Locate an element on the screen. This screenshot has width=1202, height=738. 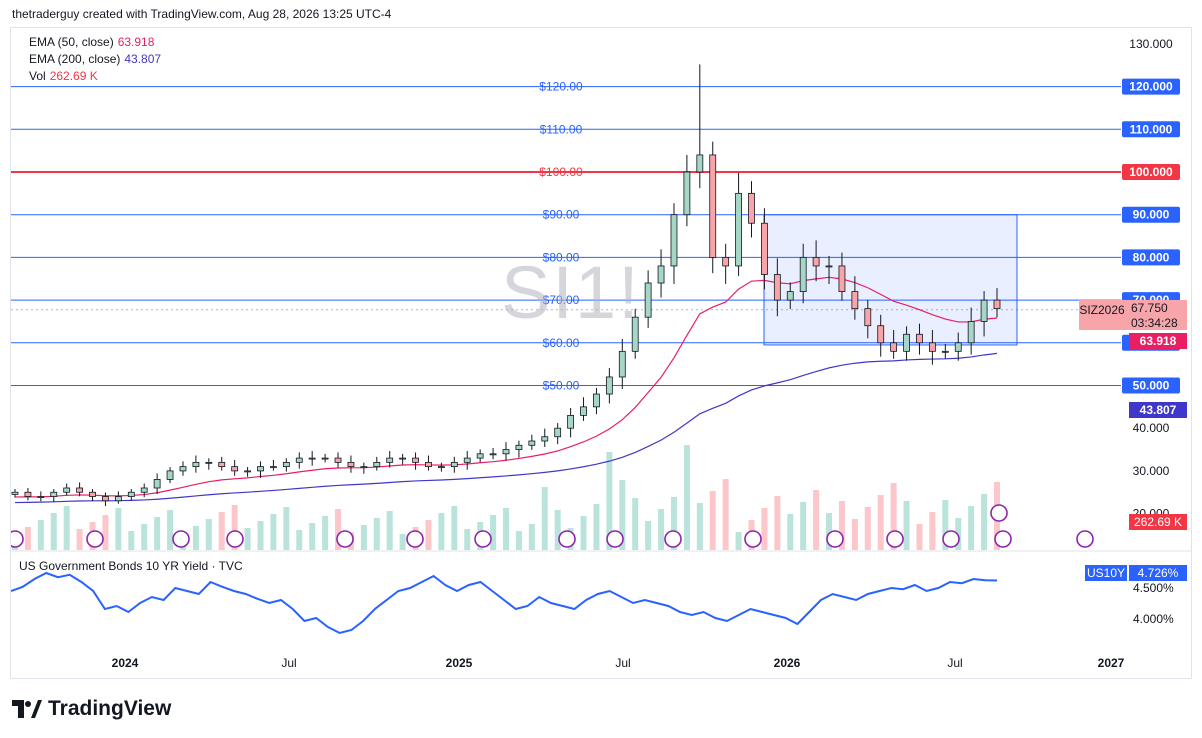
level-axis-label-100: 100.000 is located at coordinates (1151, 172).